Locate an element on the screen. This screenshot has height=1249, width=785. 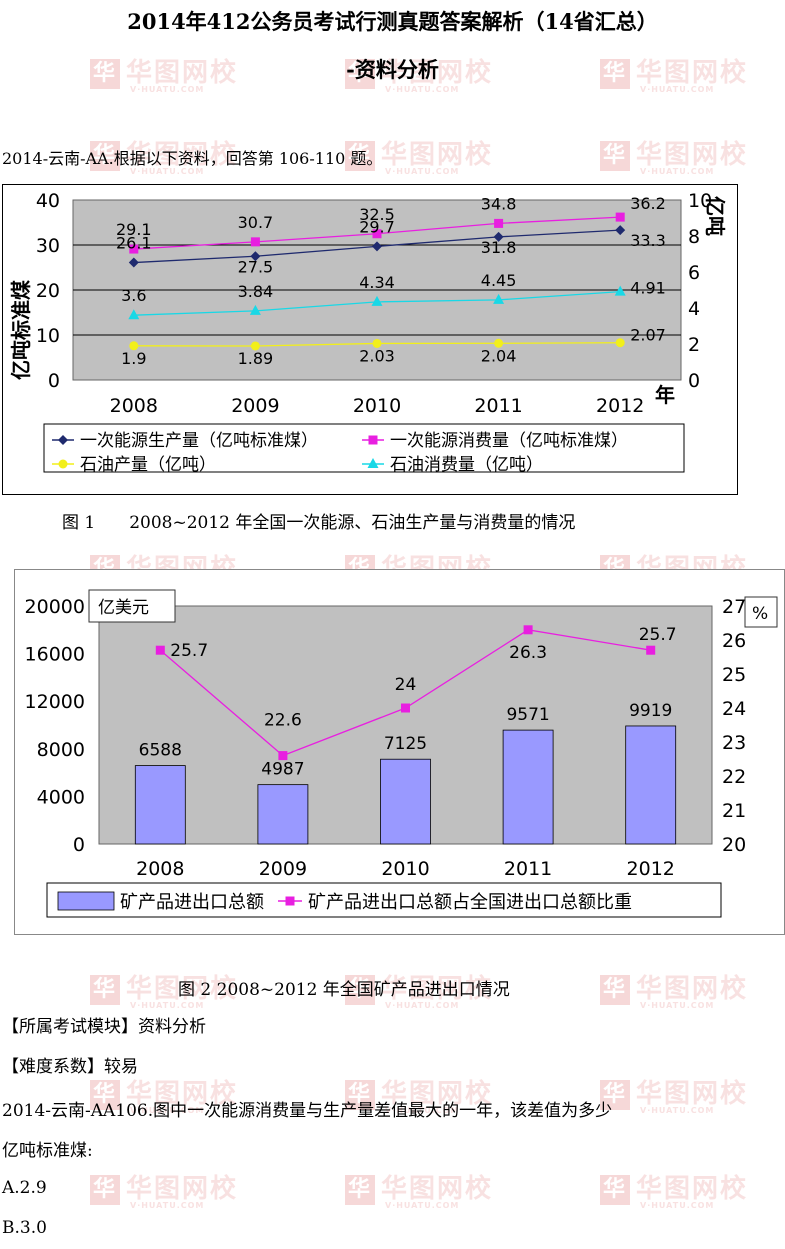
option-b: B.3.0 is located at coordinates (24, 1228).